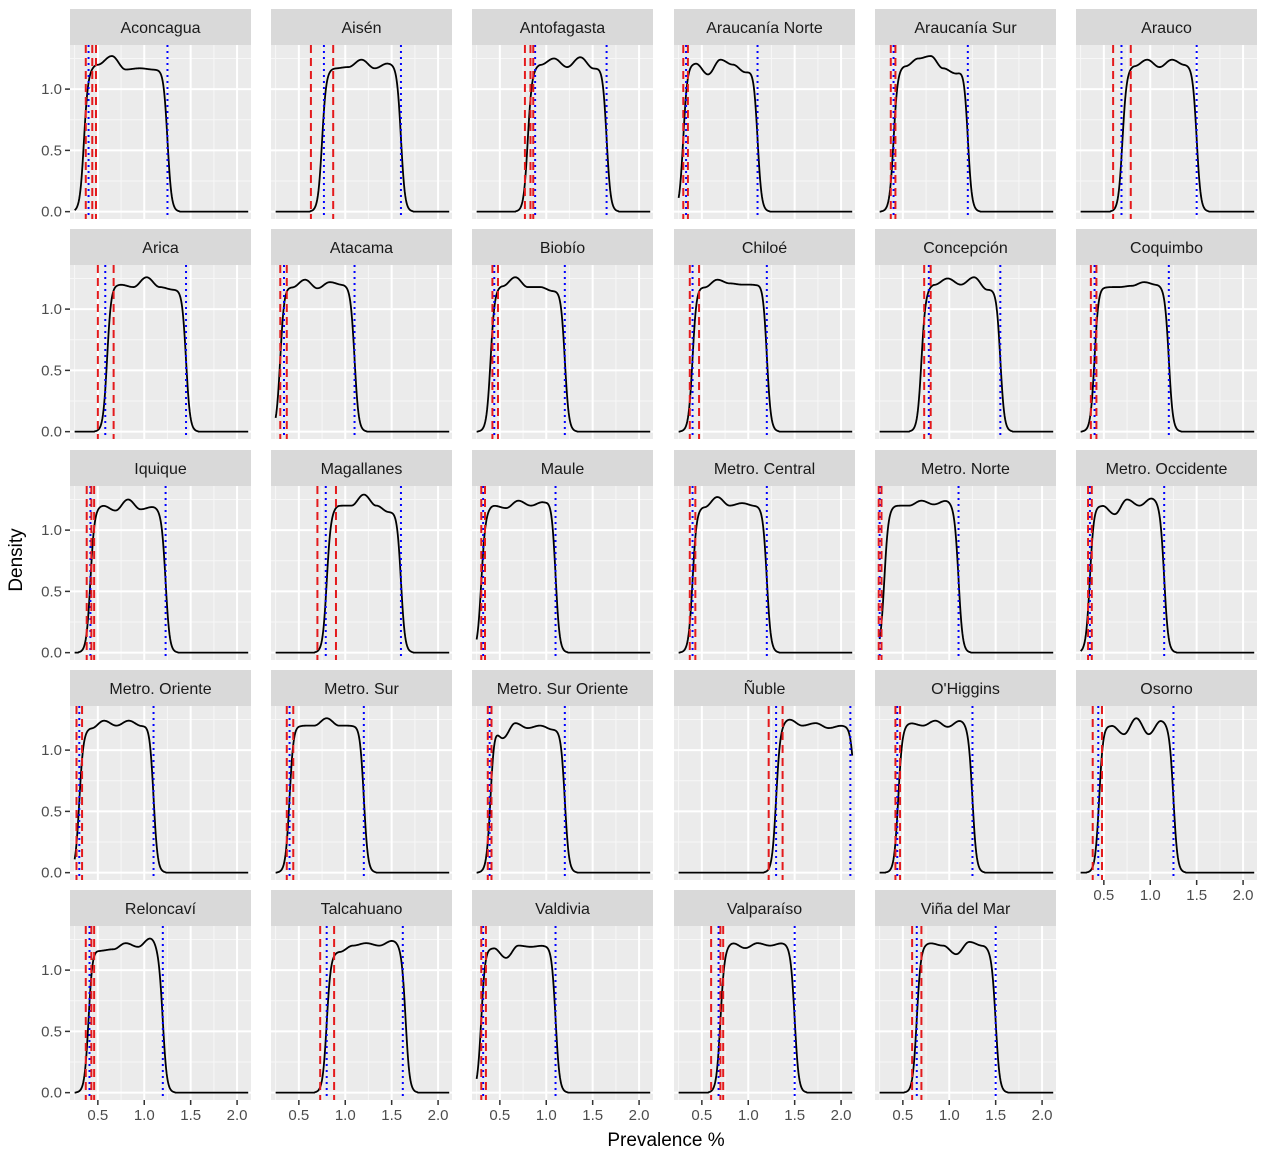 Image resolution: width=1280 pixels, height=1153 pixels. Describe the element at coordinates (51, 811) in the screenshot. I see `y-tick-label: 0.5` at that location.